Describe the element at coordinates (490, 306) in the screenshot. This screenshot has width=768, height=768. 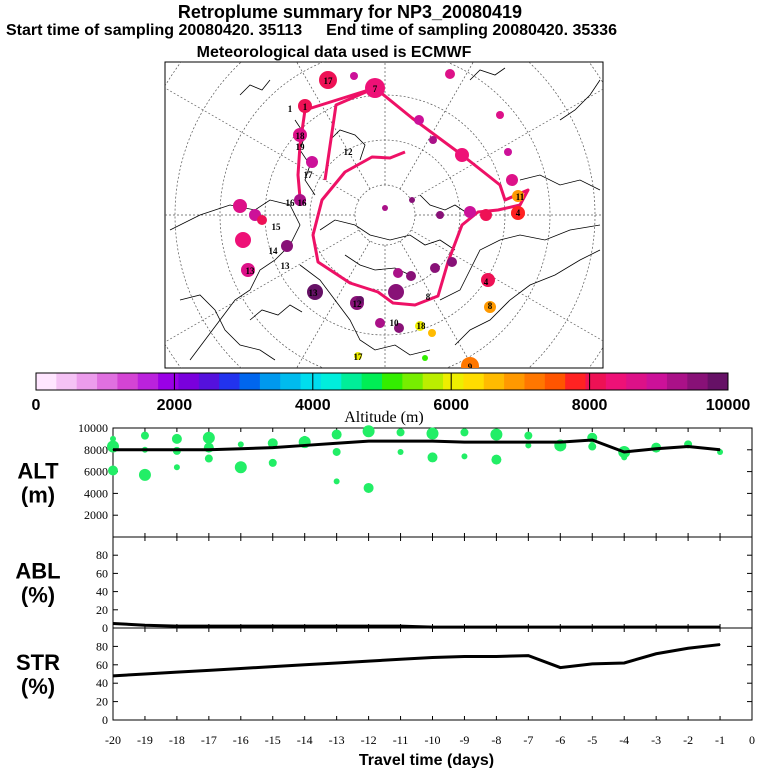
I see `map-number-label: 8` at that location.